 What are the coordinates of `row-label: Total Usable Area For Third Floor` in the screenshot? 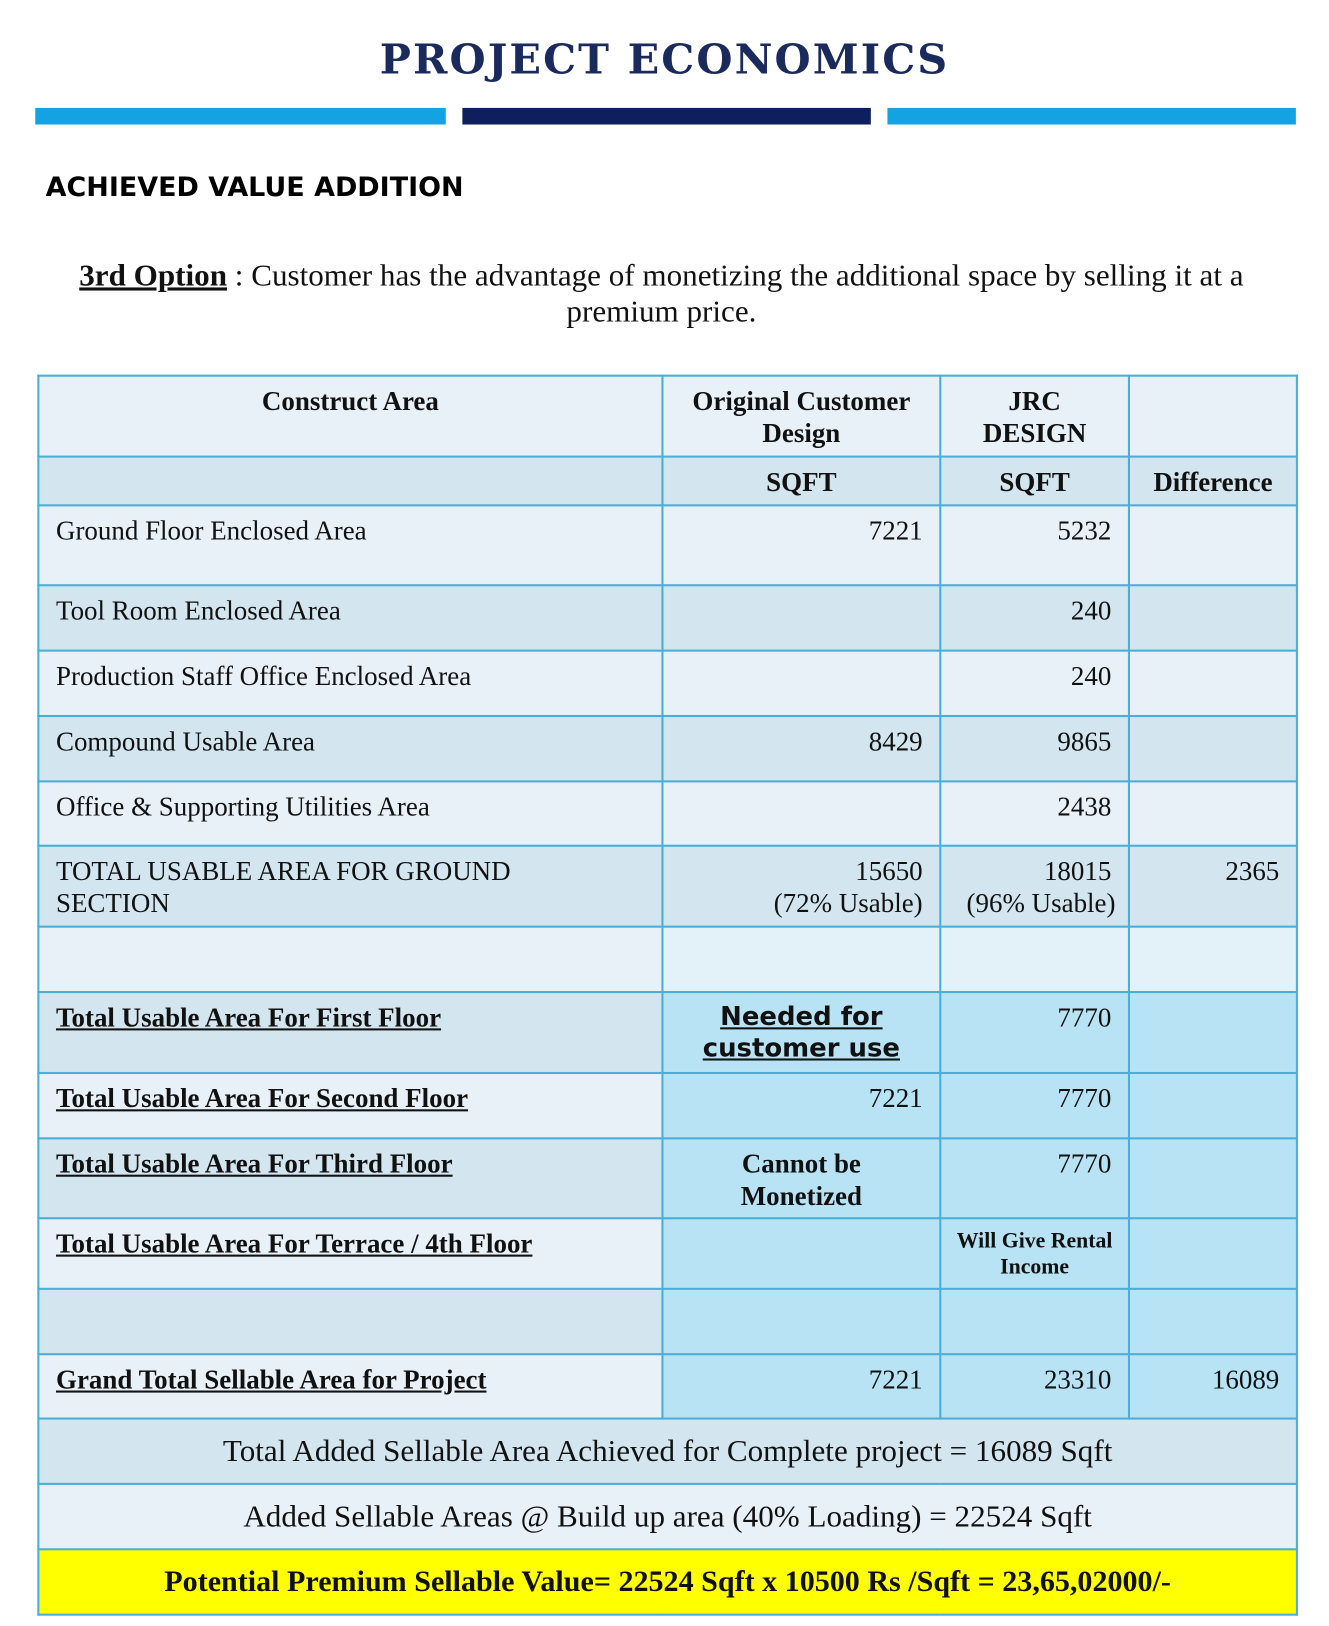 It's located at (350, 1178).